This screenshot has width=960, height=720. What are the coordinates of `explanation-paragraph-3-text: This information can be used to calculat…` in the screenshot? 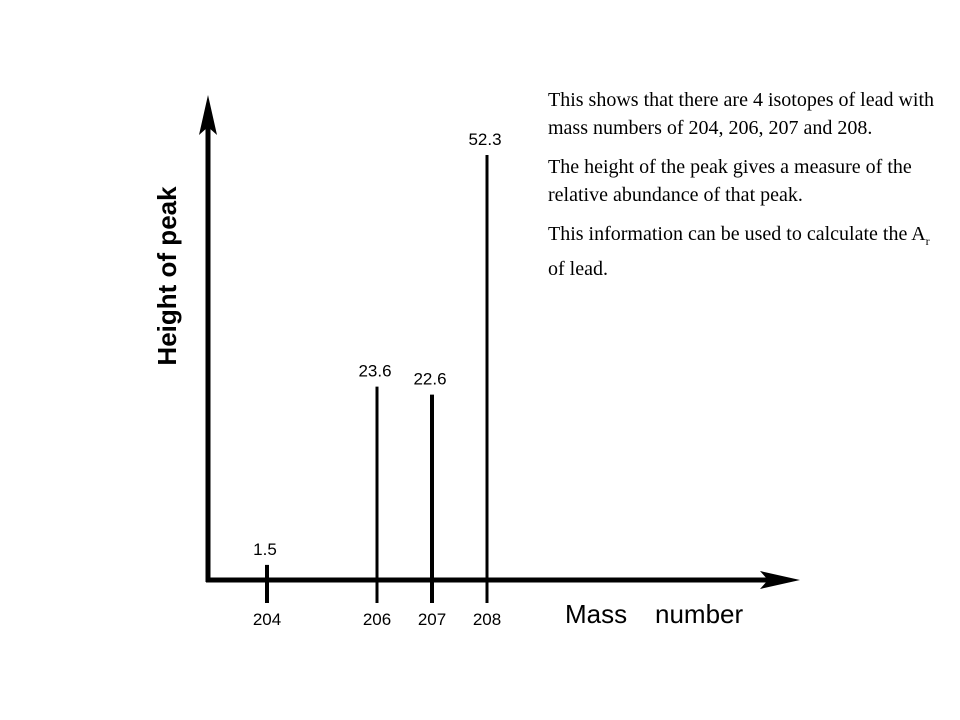 It's located at (737, 234).